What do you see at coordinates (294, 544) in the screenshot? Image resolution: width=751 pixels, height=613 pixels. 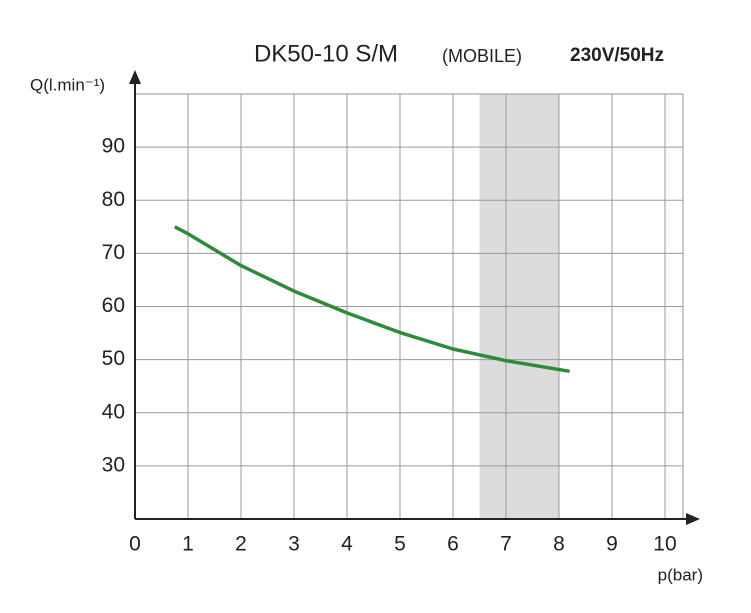 I see `x-tick-label: 3` at bounding box center [294, 544].